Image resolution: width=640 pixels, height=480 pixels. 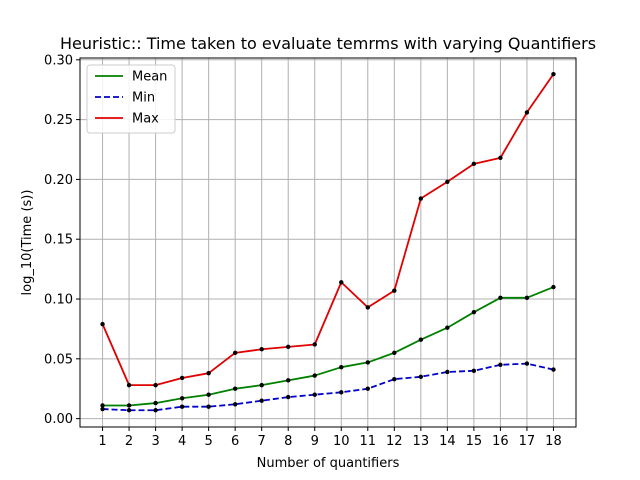 What do you see at coordinates (394, 441) in the screenshot?
I see `x-tick-label: 12` at bounding box center [394, 441].